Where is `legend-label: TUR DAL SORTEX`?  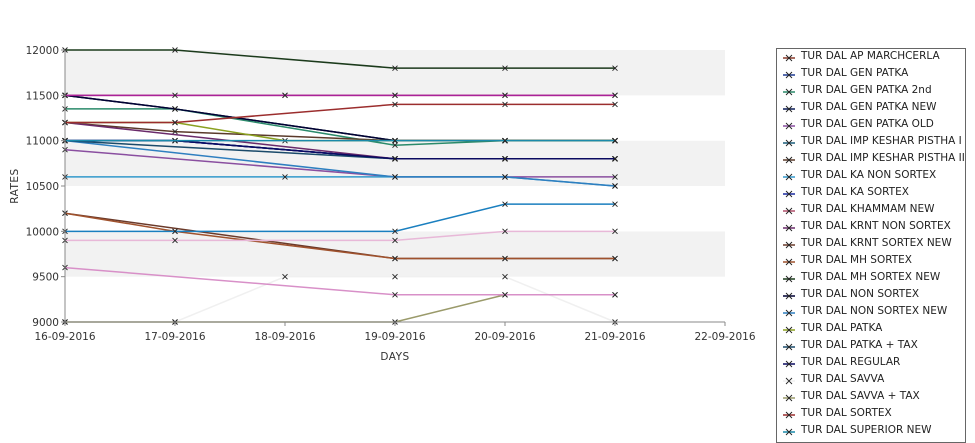
legend-label: TUR DAL SORTEX is located at coordinates (846, 413).